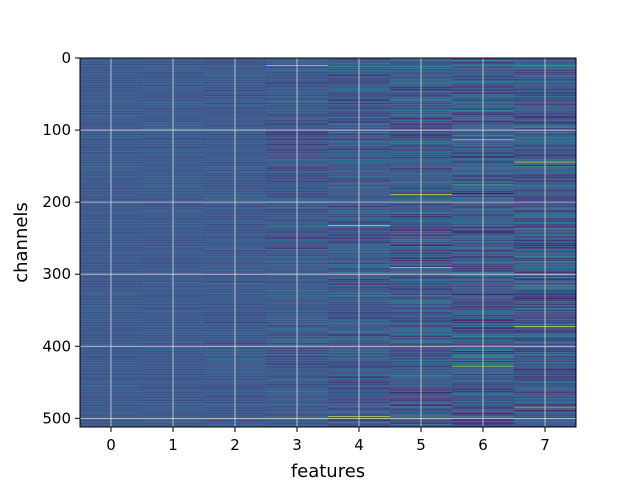  I want to click on y-axis-ticks: 0 100 200 300 400 500, so click(61, 238).